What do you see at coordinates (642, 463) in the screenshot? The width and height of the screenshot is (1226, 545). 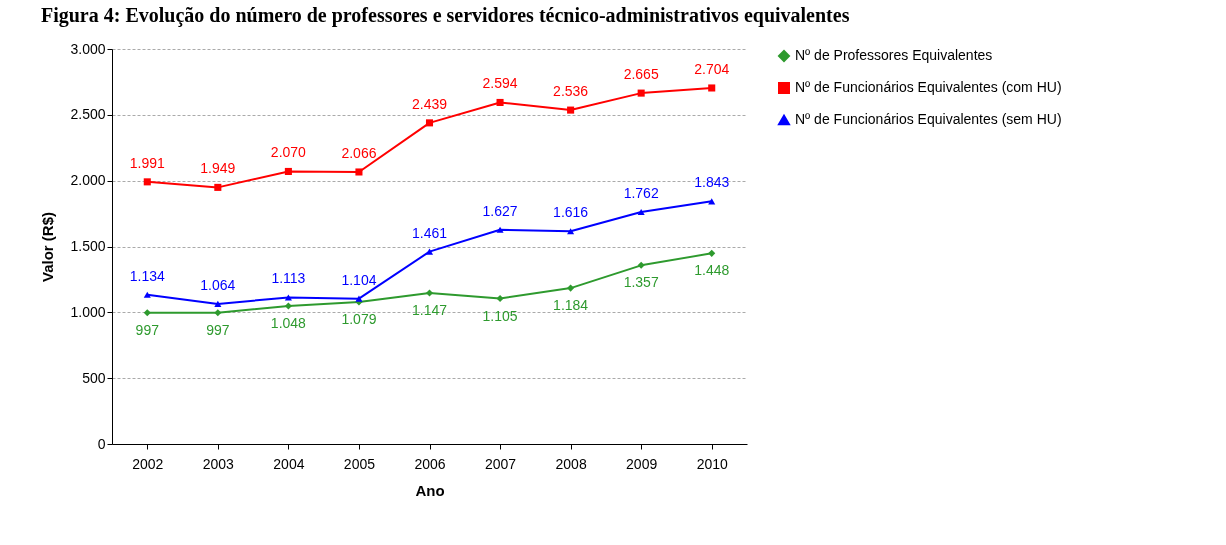 I see `x-tick-label: 2009` at bounding box center [642, 463].